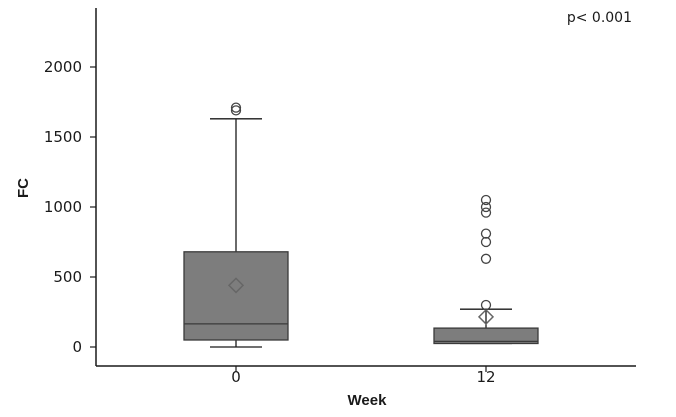  I want to click on x-tick-label: 0, so click(236, 377).